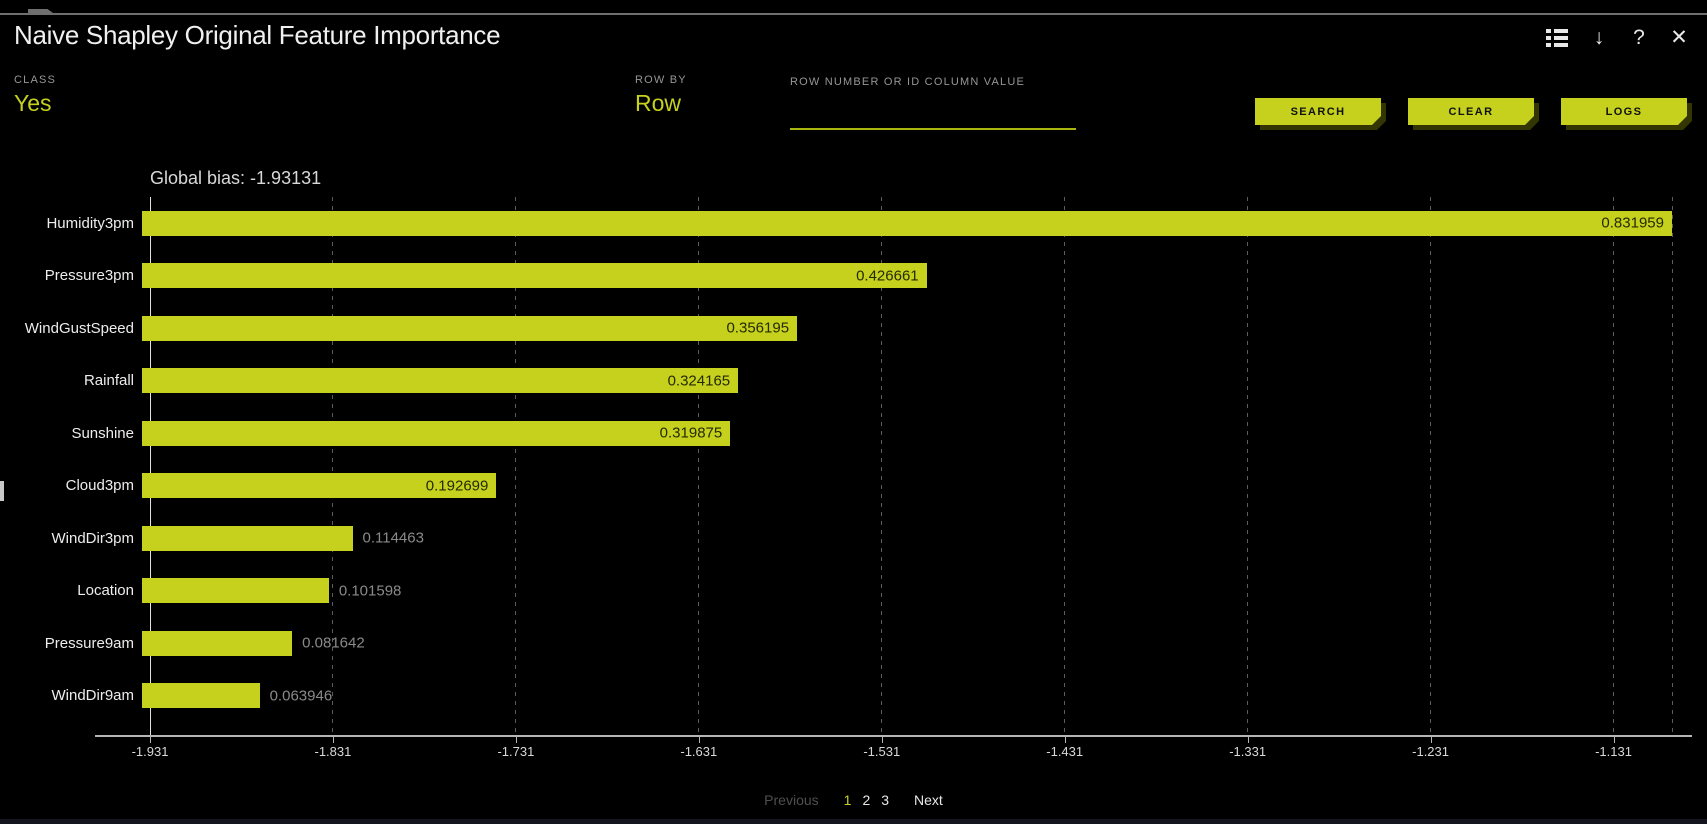  Describe the element at coordinates (853, 14) in the screenshot. I see `panel-top-border` at that location.